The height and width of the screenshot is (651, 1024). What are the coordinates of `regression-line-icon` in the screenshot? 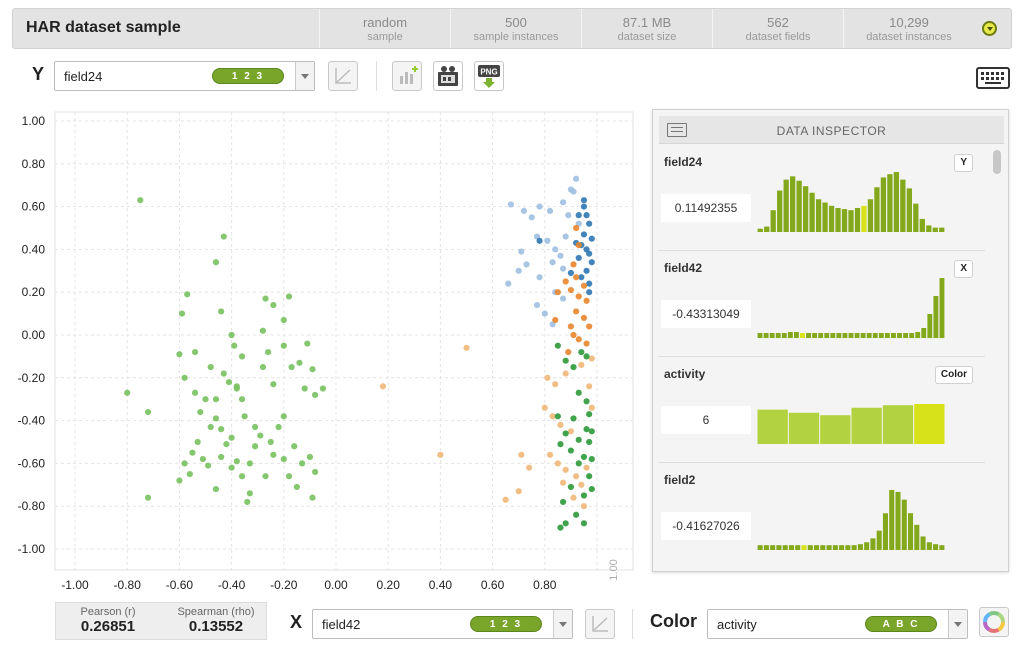 It's located at (600, 624).